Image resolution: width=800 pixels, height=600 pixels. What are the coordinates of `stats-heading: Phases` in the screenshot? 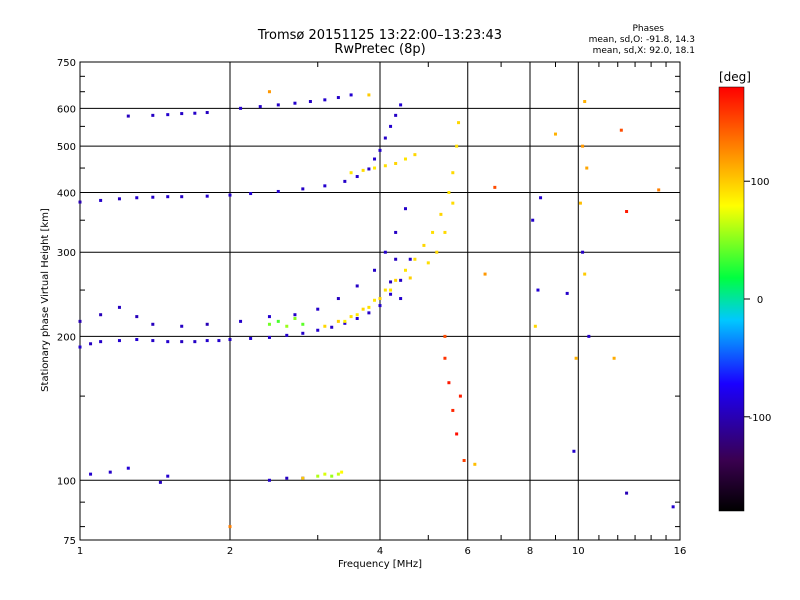 It's located at (648, 29).